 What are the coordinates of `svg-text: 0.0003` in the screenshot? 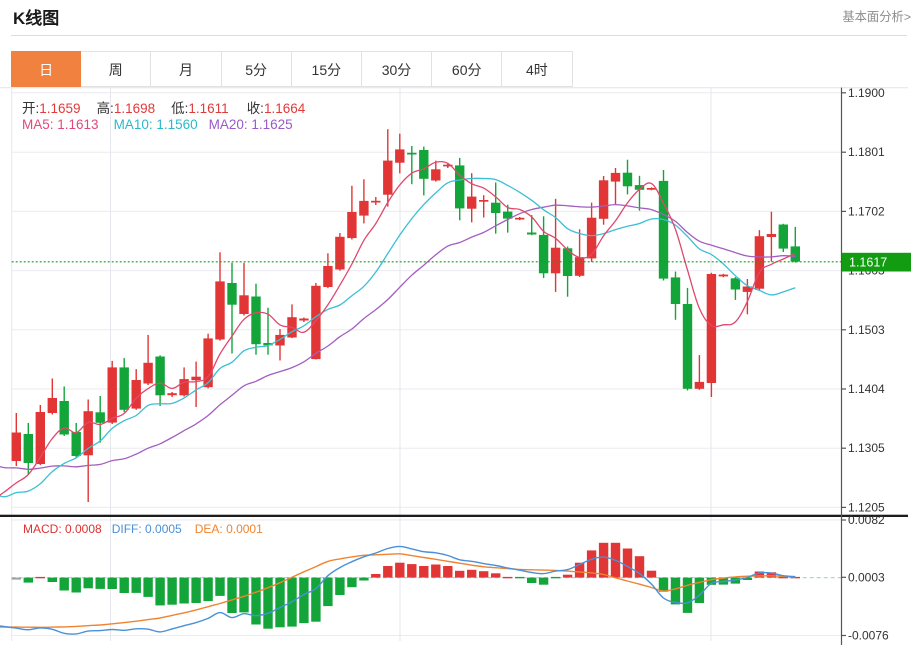 It's located at (866, 577).